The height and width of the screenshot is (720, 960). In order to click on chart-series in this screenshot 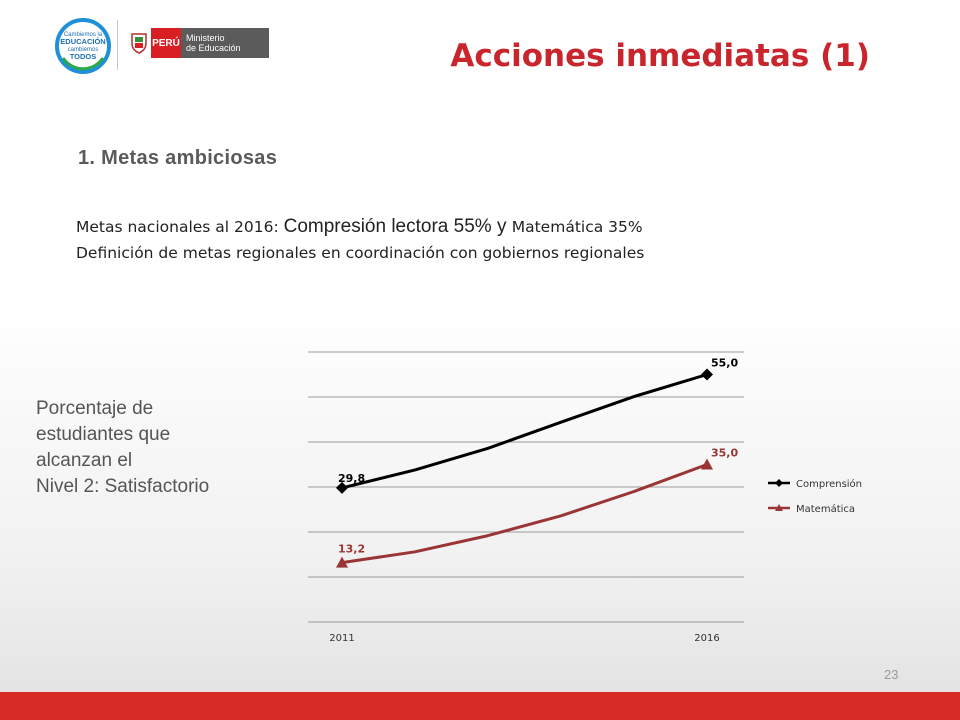, I will do `click(524, 468)`.